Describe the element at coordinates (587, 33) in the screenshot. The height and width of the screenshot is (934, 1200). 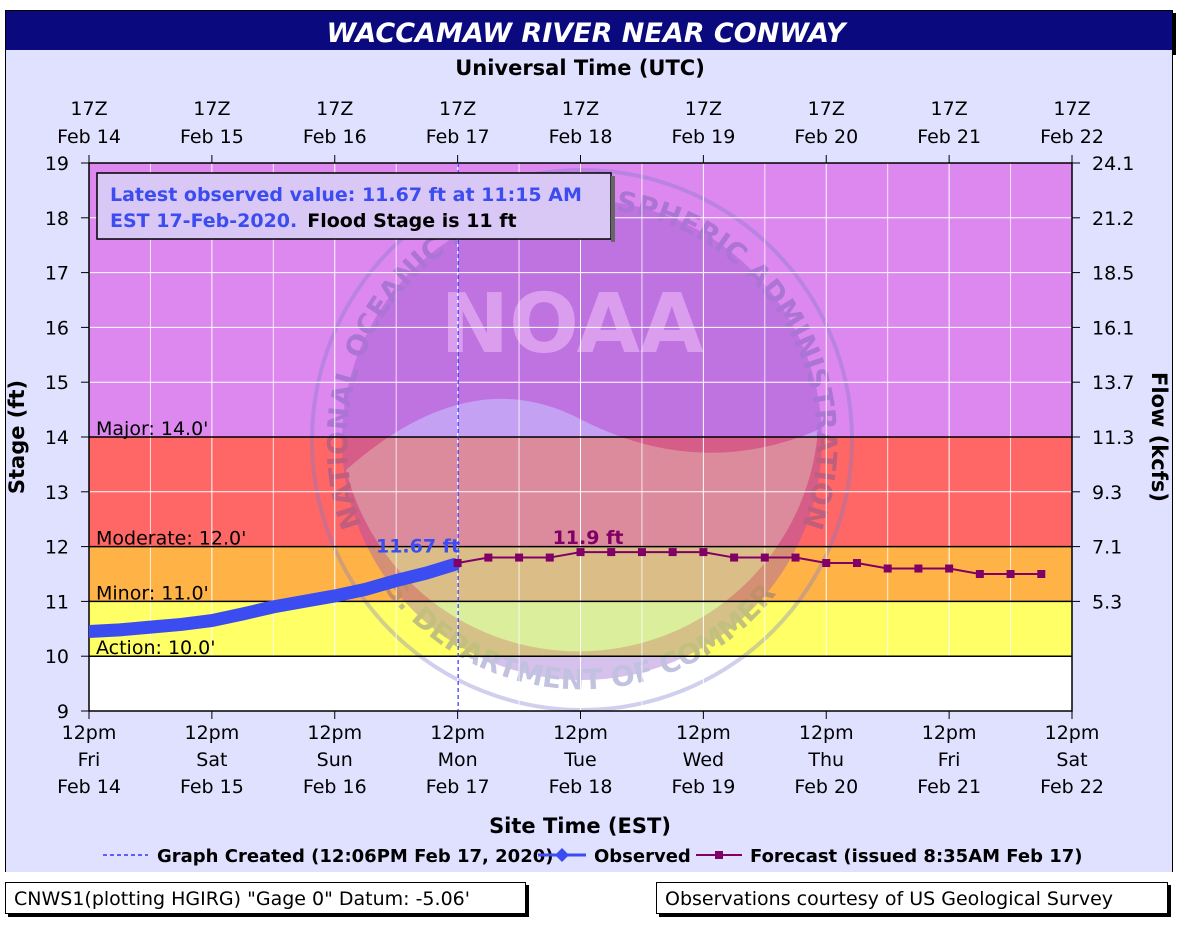
I see `chart-title: WACCAMAW RIVER NEAR CONWAY` at that location.